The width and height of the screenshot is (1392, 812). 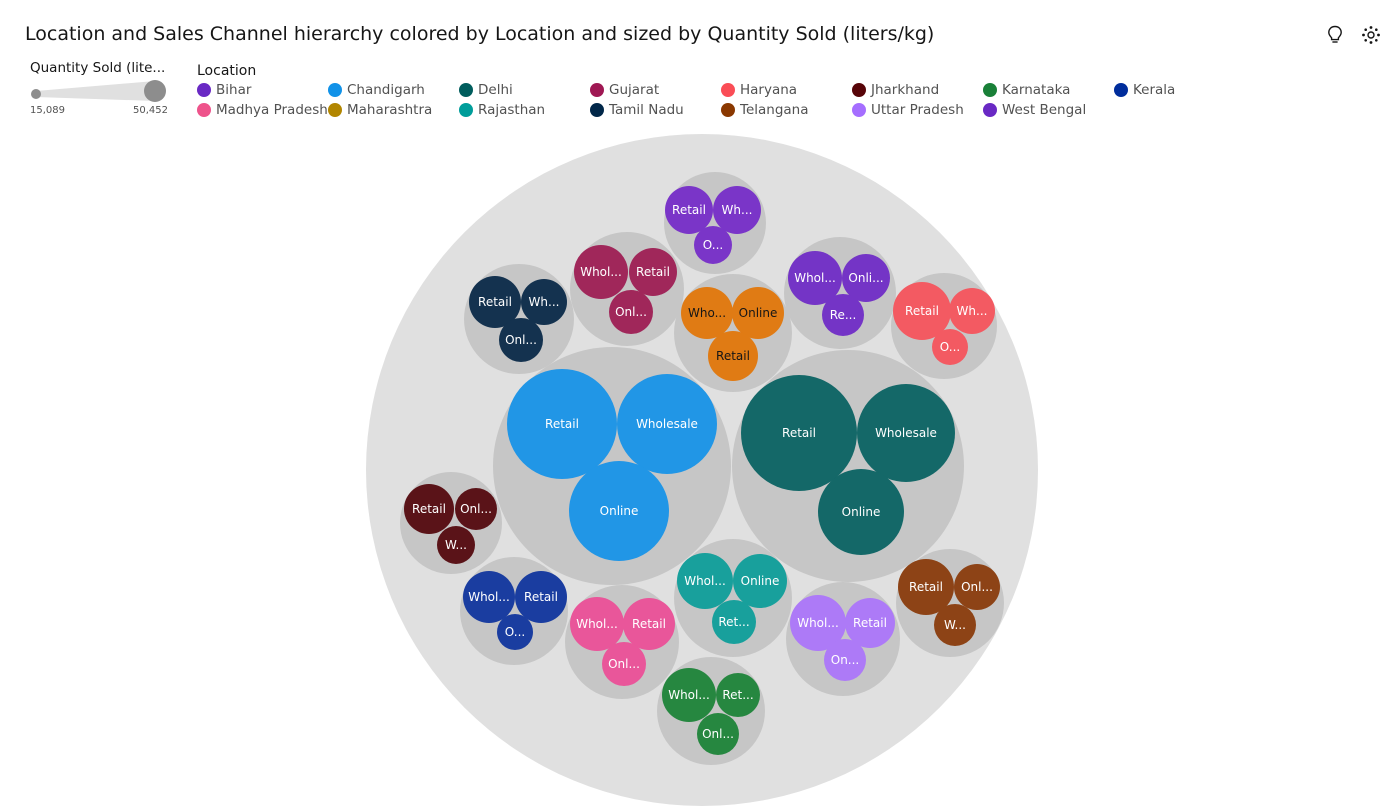 I want to click on legend-item-tamil-nadu: Tamil Nadu, so click(x=637, y=110).